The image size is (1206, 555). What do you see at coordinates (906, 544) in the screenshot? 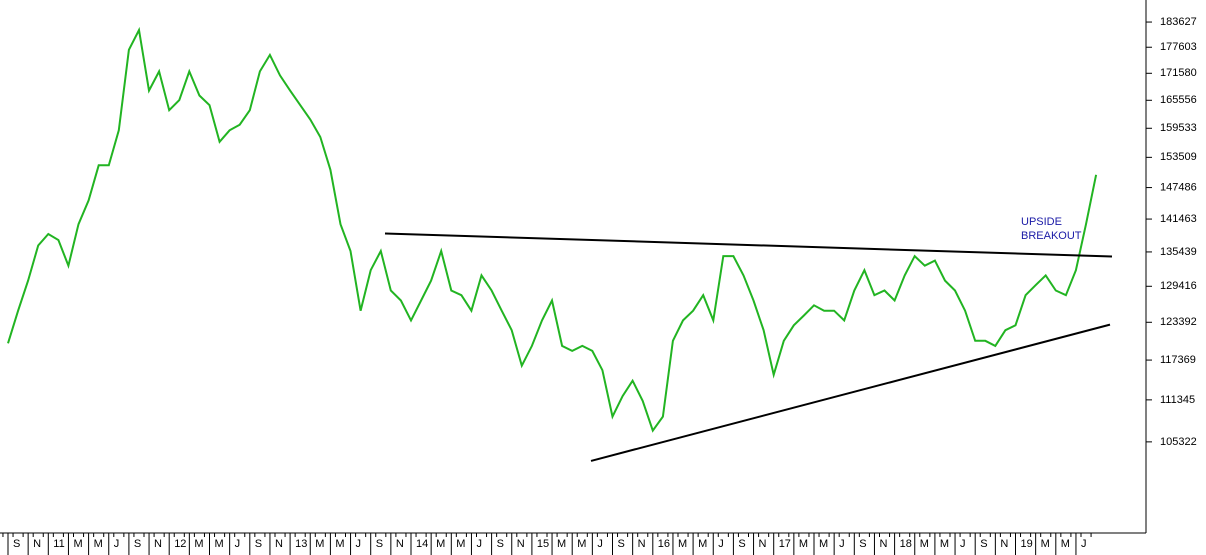
I see `x-tick-label: 18` at bounding box center [906, 544].